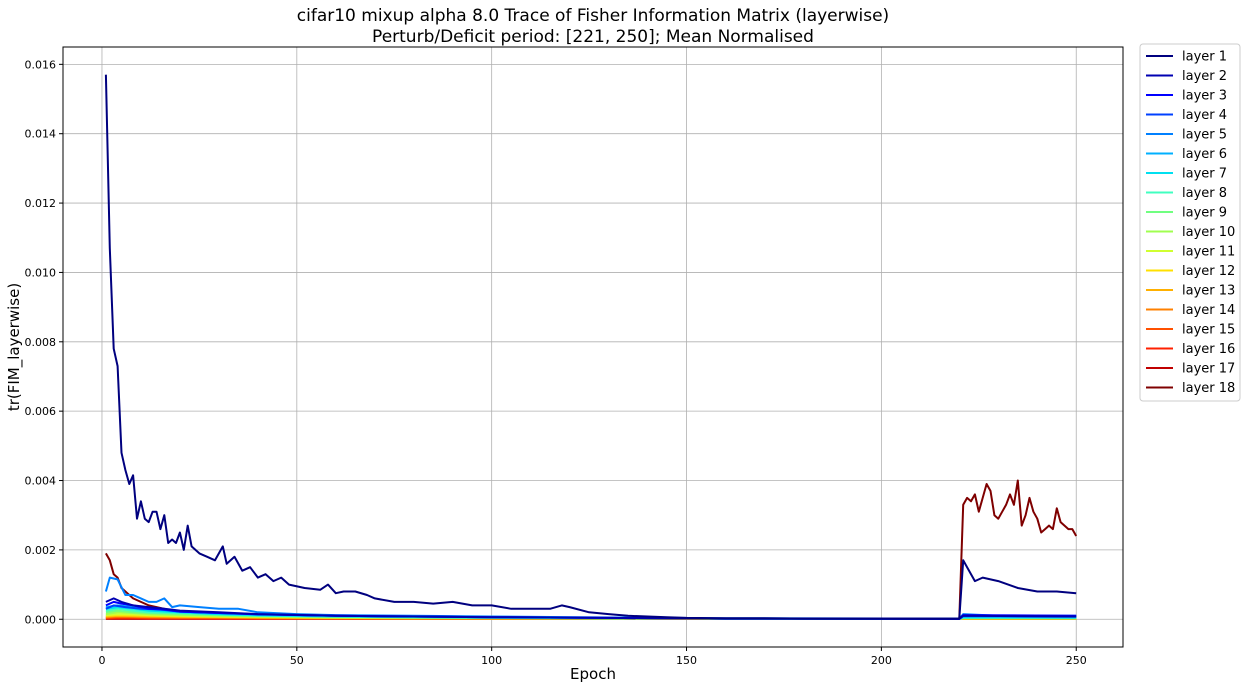 The height and width of the screenshot is (689, 1247). I want to click on x-tick-label: 100, so click(491, 660).